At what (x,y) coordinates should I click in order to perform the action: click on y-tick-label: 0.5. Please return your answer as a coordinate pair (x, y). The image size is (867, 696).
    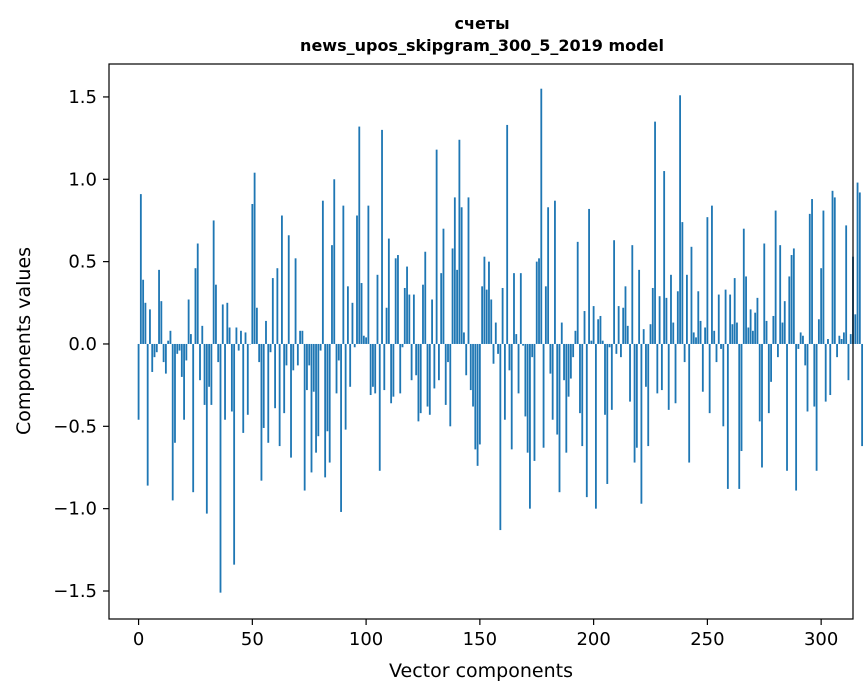
    Looking at the image, I should click on (82, 262).